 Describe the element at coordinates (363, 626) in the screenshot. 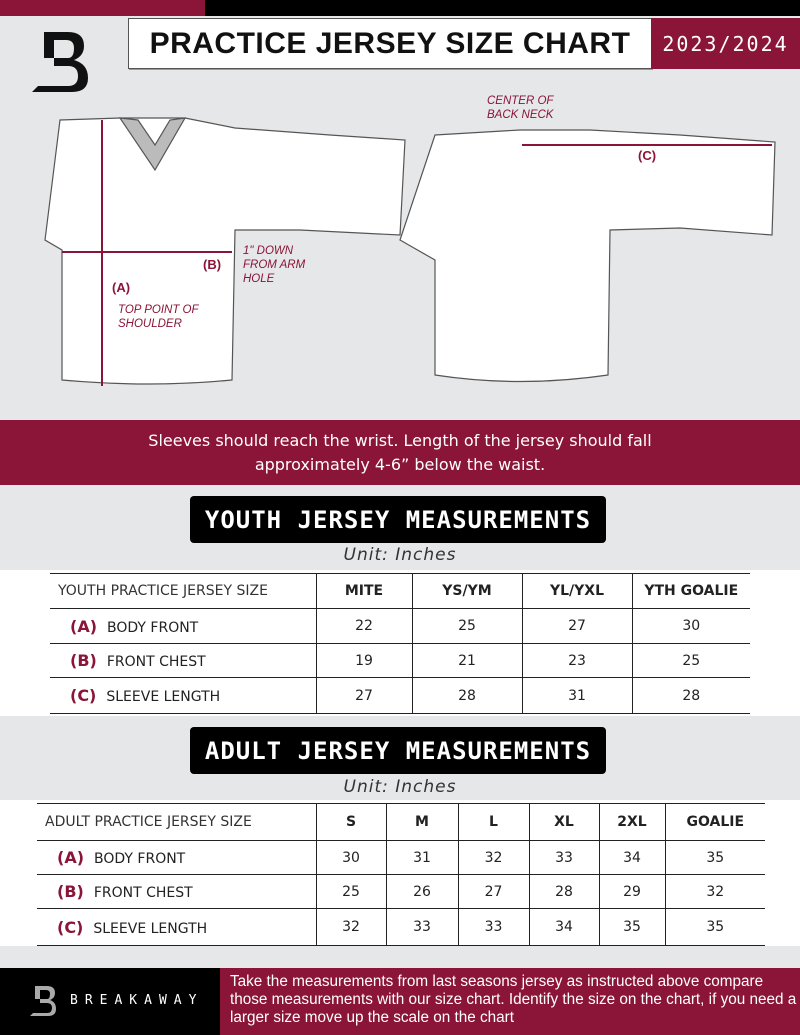

I see `cell: 22` at that location.